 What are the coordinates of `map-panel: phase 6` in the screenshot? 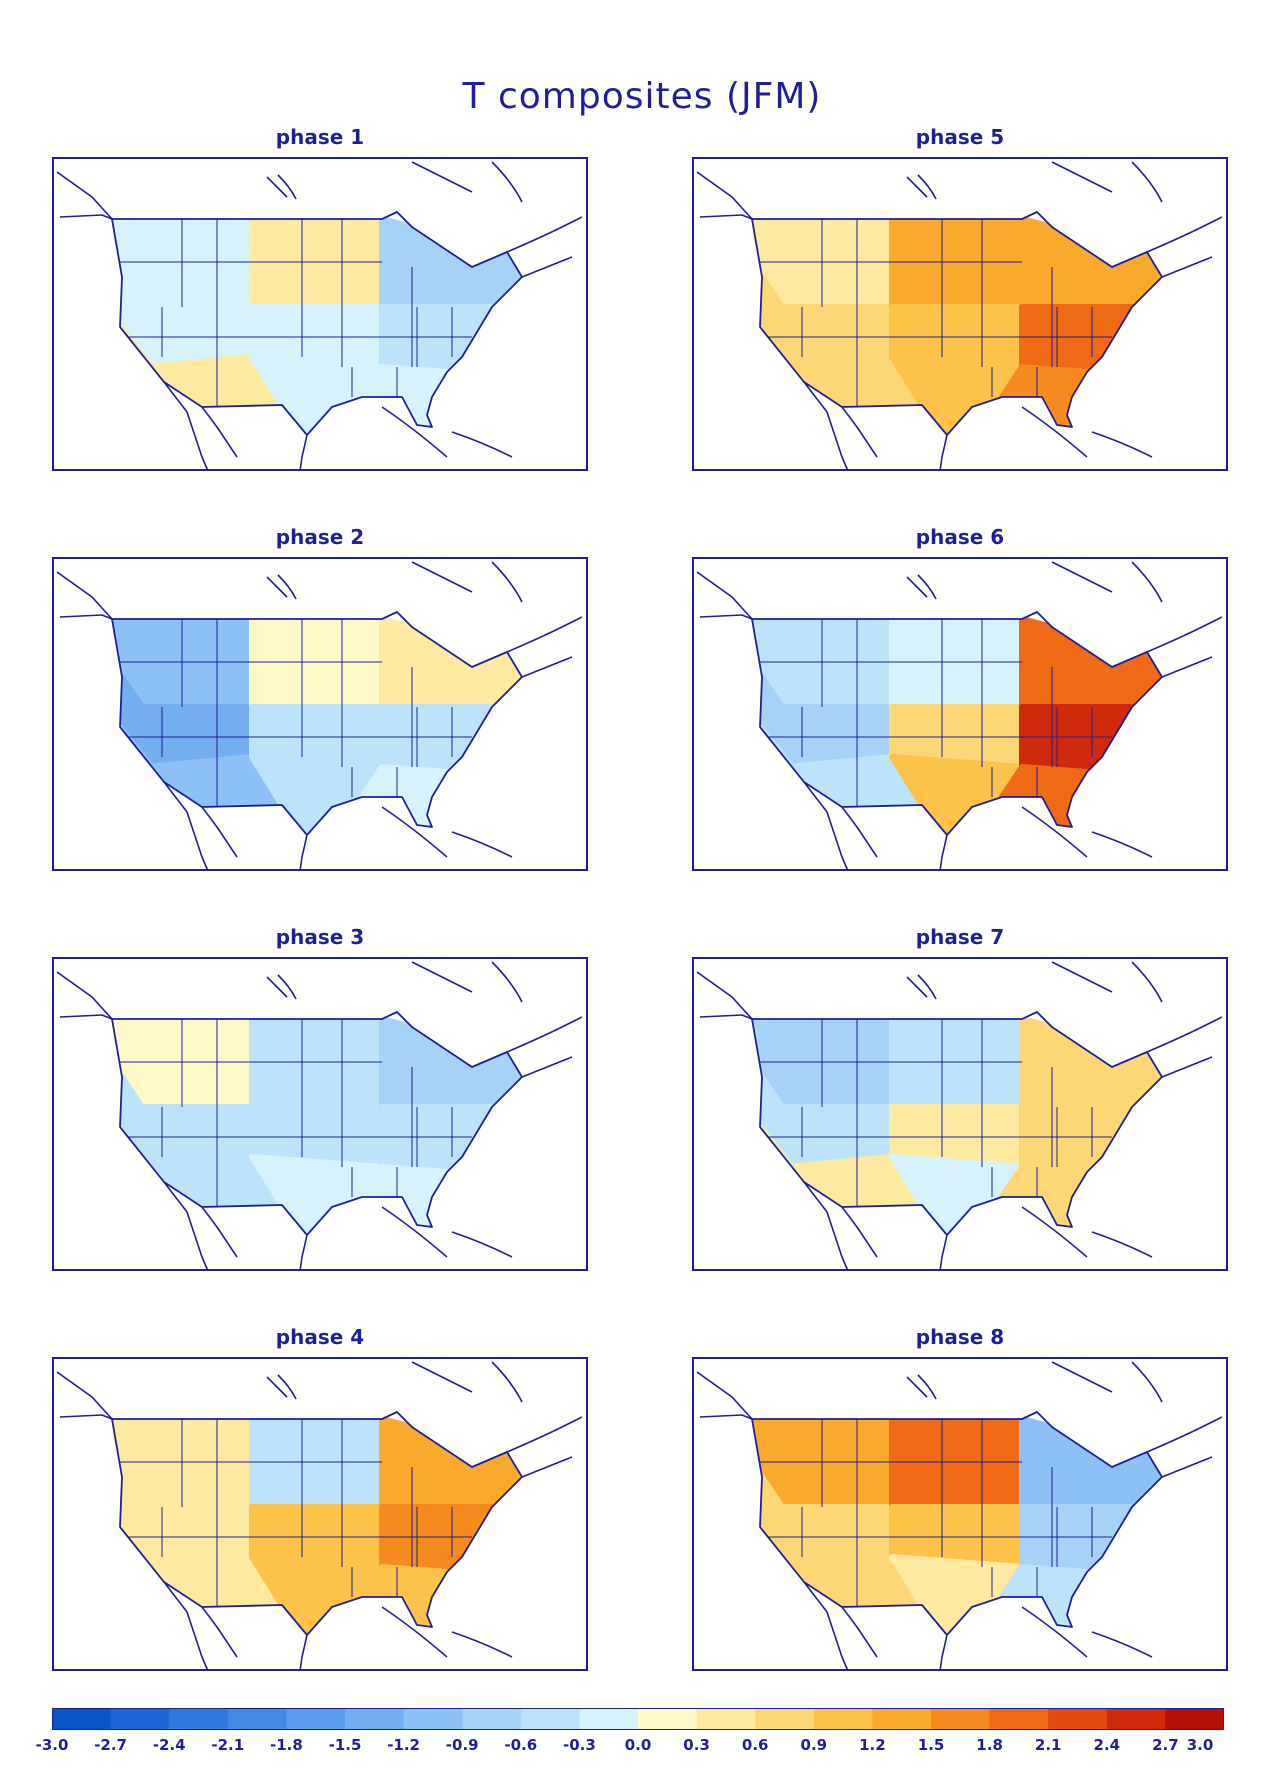 It's located at (960, 698).